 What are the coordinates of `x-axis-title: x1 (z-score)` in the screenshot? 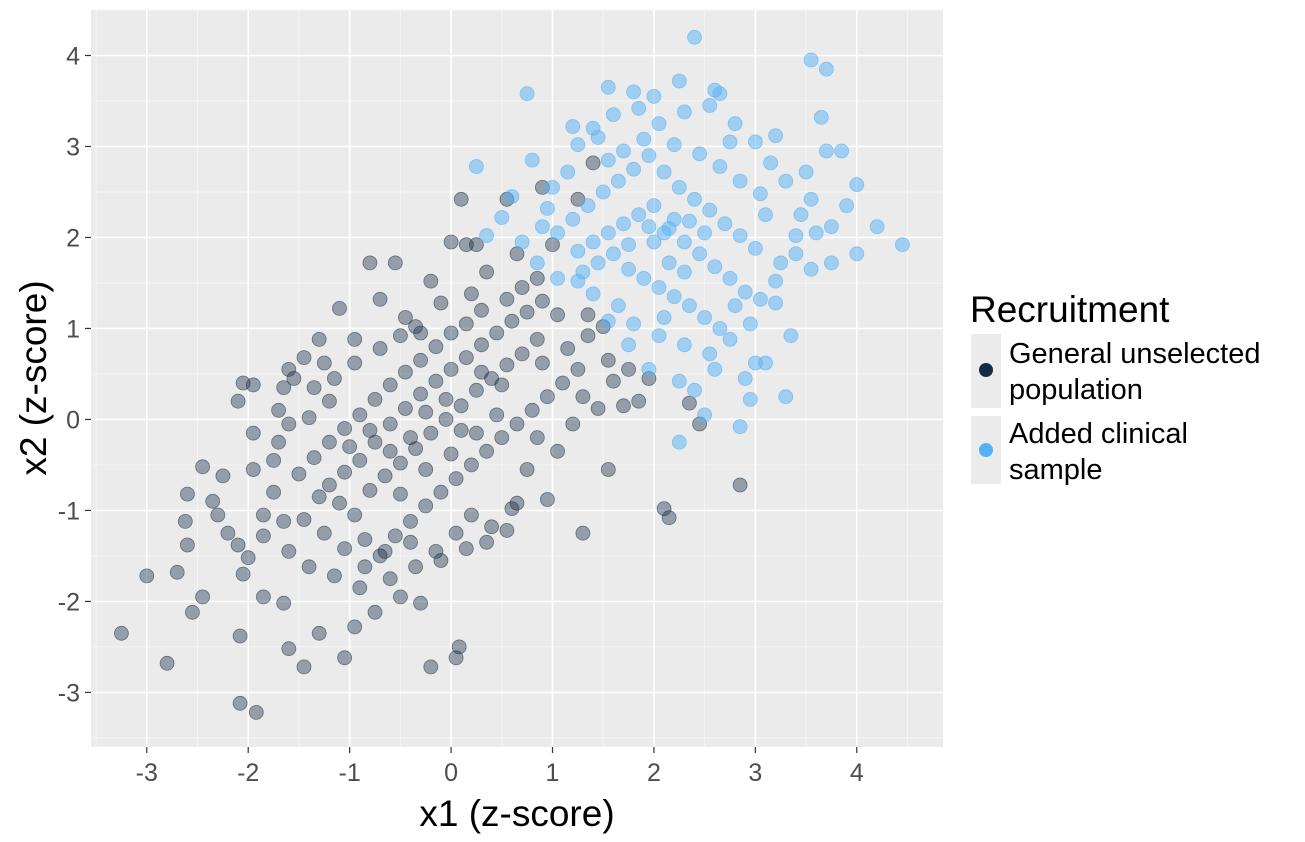 It's located at (516, 813).